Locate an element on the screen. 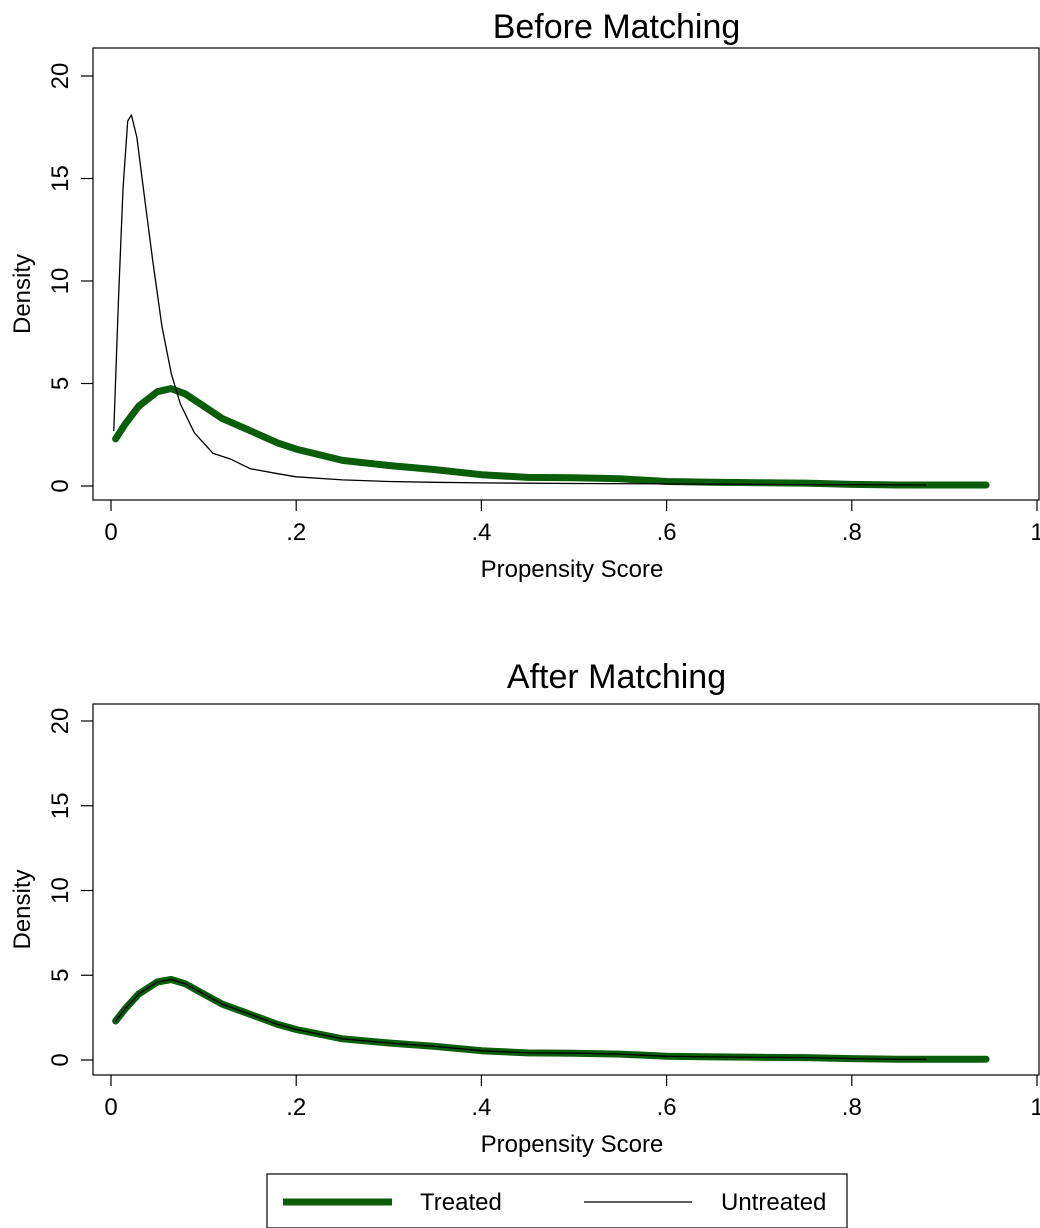 The height and width of the screenshot is (1228, 1040). legend: Treated Untreated is located at coordinates (557, 1200).